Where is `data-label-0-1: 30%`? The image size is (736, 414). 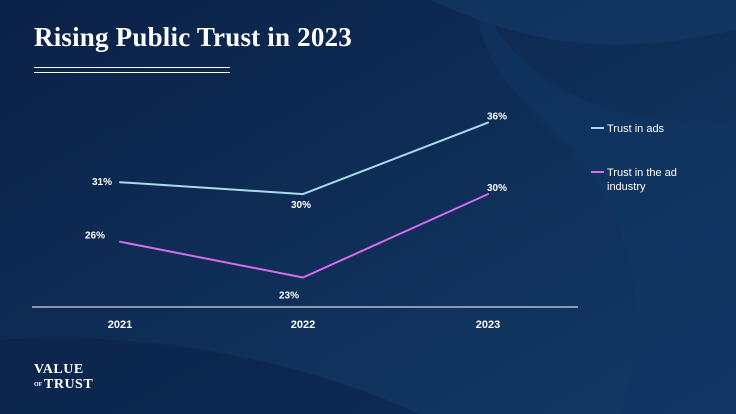
data-label-0-1: 30% is located at coordinates (301, 205).